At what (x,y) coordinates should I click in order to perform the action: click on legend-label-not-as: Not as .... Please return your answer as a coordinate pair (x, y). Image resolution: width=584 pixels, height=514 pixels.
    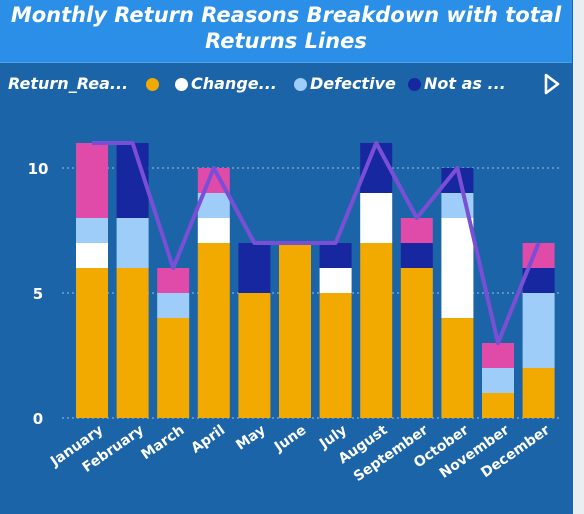
    Looking at the image, I should click on (465, 83).